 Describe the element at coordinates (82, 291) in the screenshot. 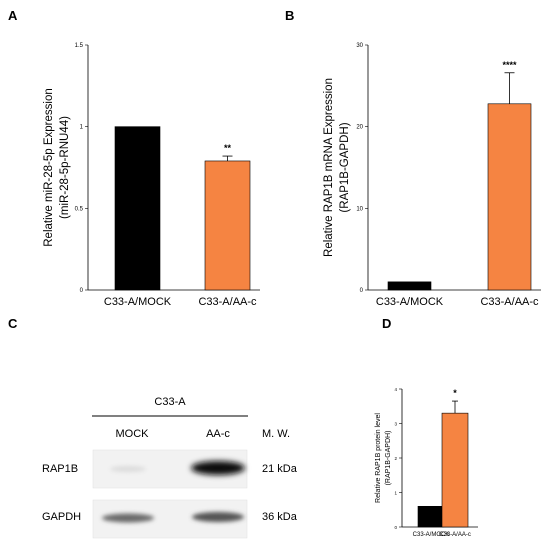

I see `y-tick-label-a: 0` at that location.